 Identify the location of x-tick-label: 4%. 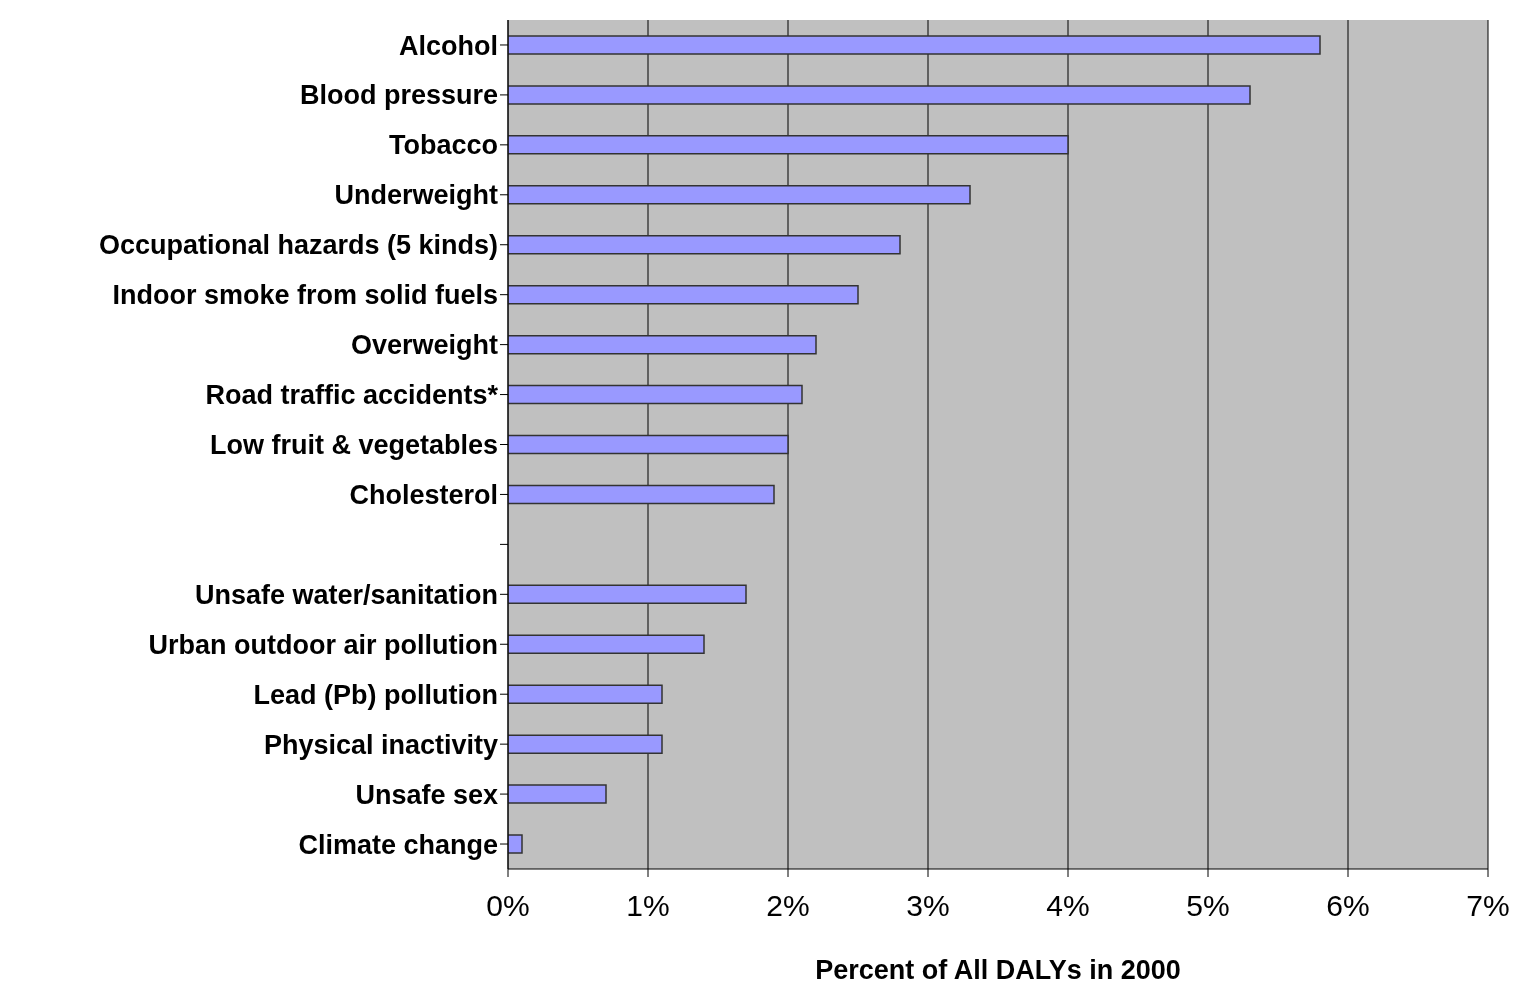
(1068, 906).